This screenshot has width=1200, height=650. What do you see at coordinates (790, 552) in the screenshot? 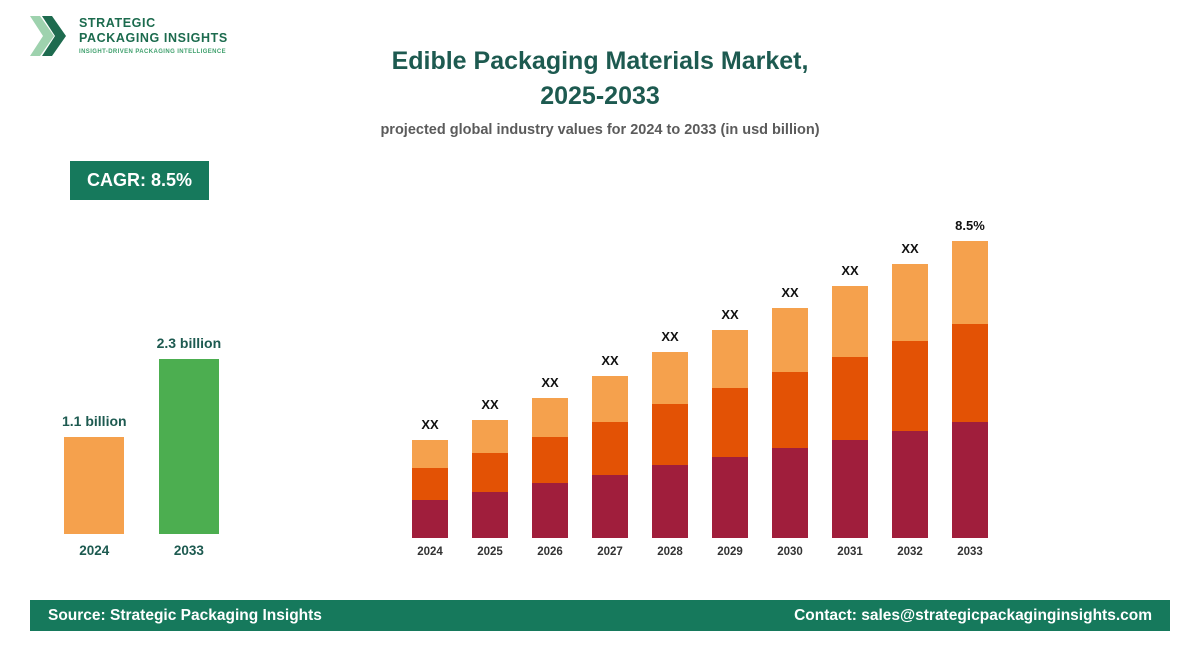
I see `bar-year-label: 2030` at bounding box center [790, 552].